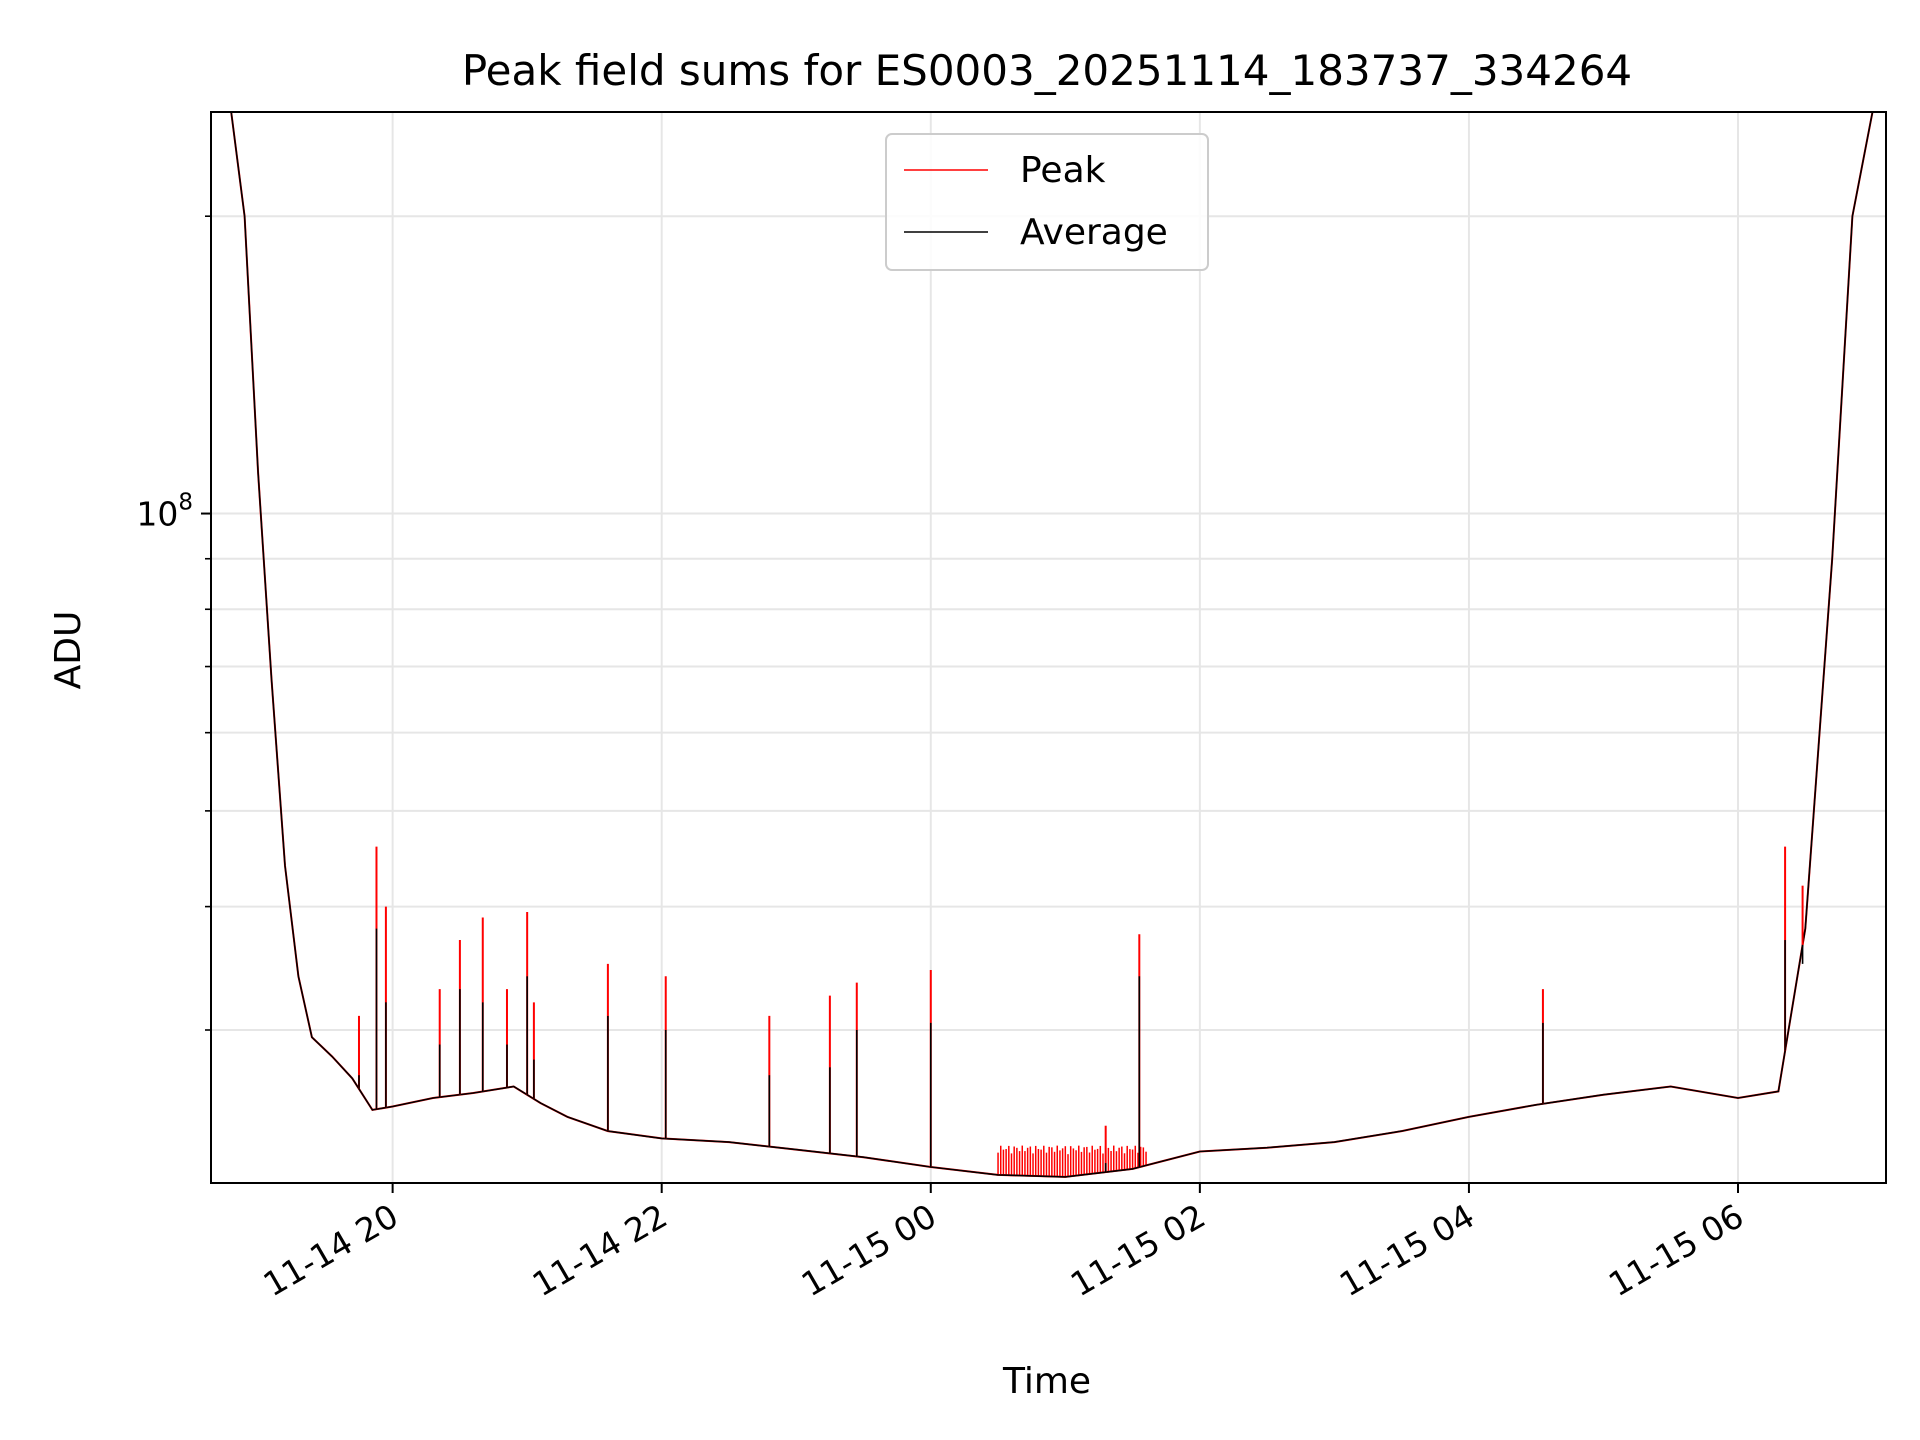 The width and height of the screenshot is (1920, 1440). What do you see at coordinates (68, 650) in the screenshot?
I see `y-axis-label: ADU` at bounding box center [68, 650].